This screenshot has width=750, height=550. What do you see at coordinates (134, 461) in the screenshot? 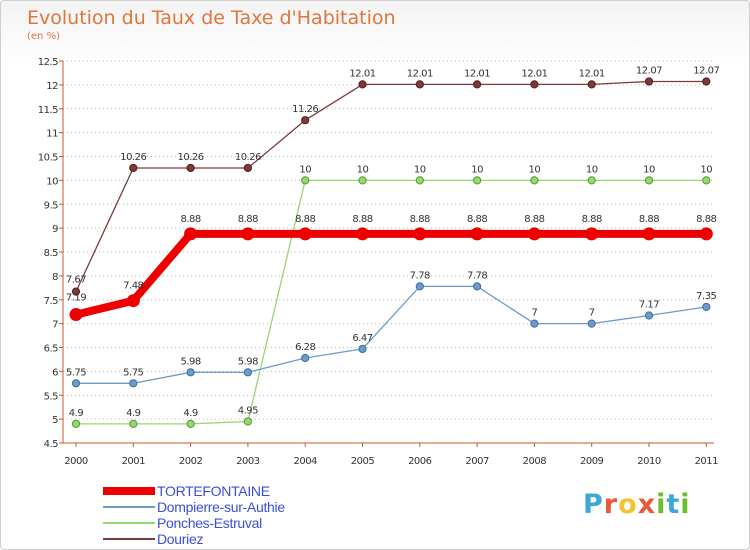
I see `x-tick-label: 2001` at bounding box center [134, 461].